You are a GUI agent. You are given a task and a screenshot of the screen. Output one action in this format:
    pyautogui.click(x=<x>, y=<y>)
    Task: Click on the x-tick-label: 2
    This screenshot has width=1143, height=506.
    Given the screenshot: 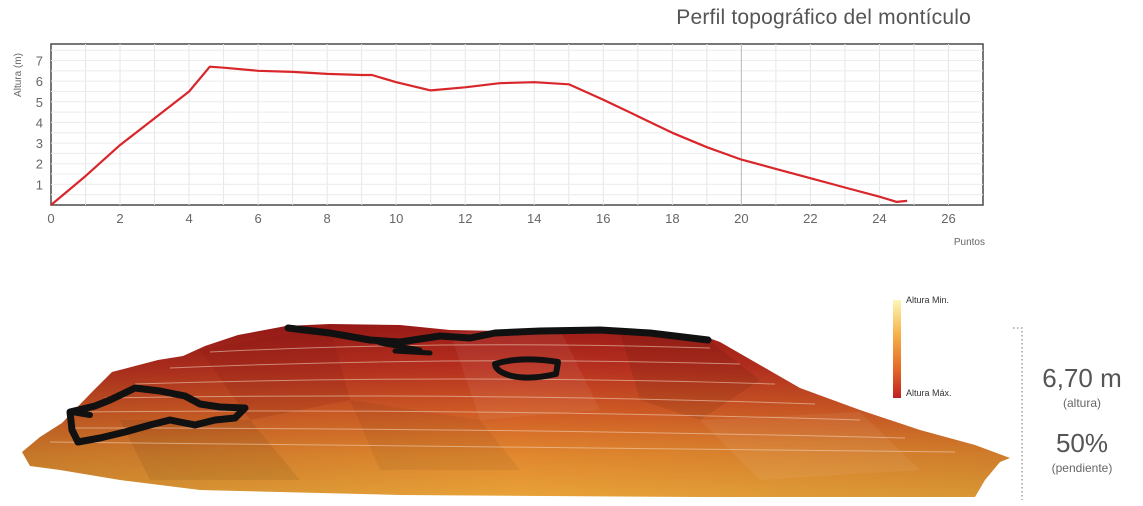 What is the action you would take?
    pyautogui.click(x=119, y=218)
    